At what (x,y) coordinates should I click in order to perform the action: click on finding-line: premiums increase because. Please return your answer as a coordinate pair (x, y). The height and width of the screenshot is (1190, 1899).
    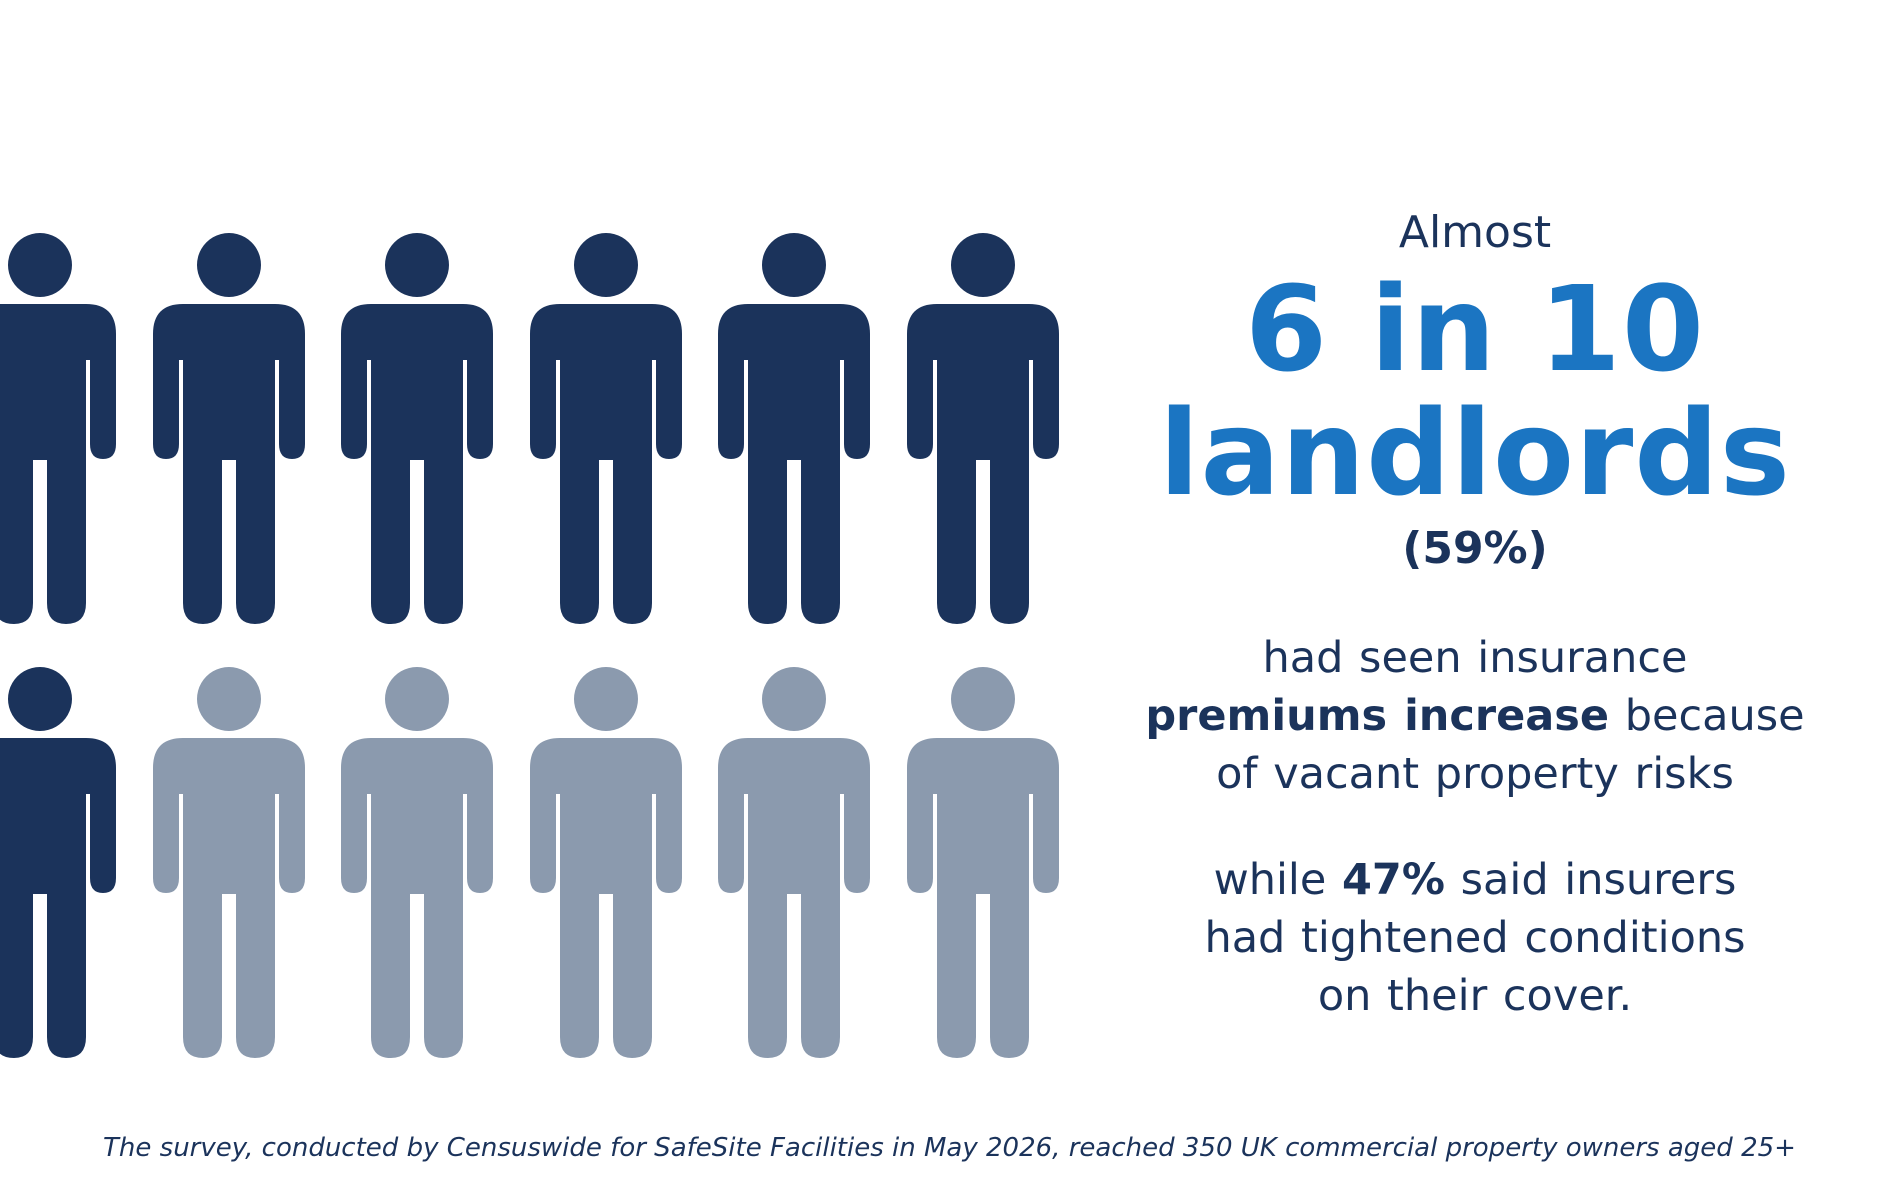
    Looking at the image, I should click on (1475, 716).